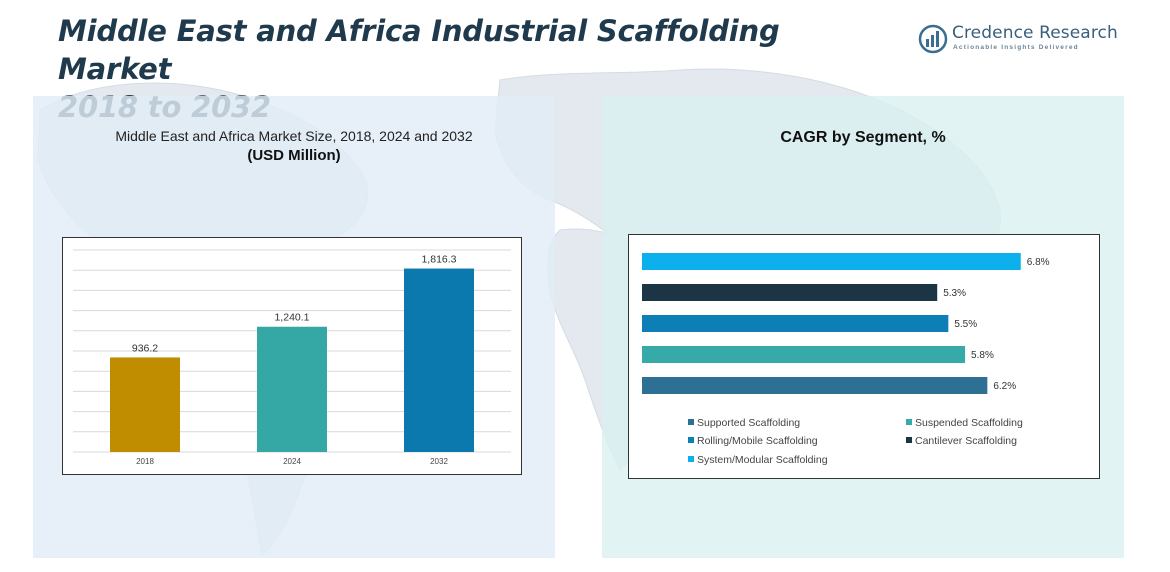  What do you see at coordinates (145, 461) in the screenshot?
I see `x-tick-label-2018: 2018` at bounding box center [145, 461].